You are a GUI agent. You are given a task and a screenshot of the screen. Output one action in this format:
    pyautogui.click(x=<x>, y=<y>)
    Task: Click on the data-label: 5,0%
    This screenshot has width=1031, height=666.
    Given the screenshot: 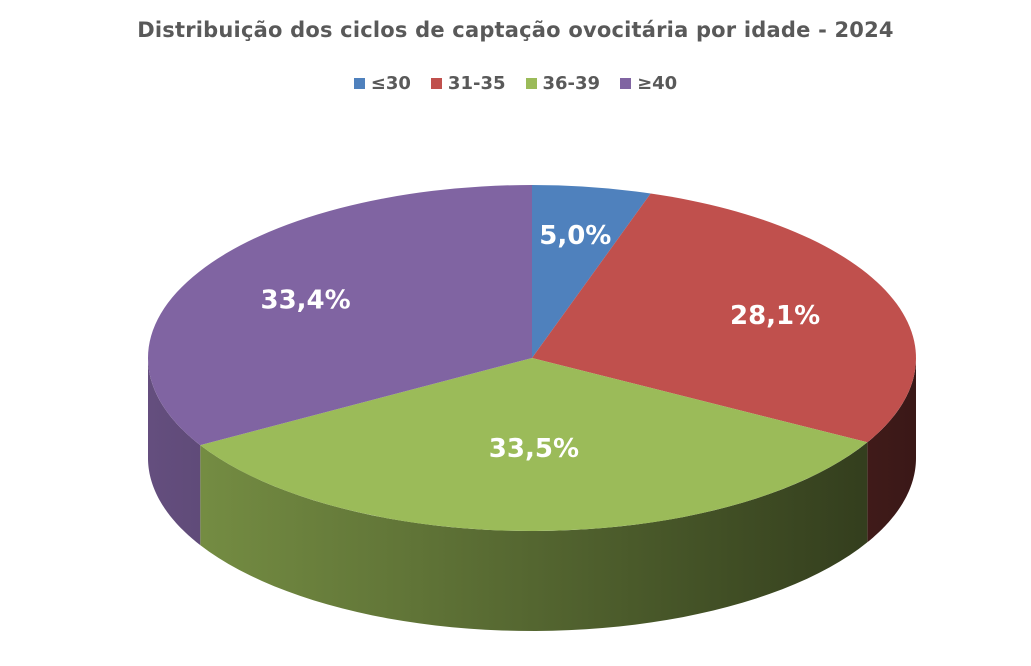 What is the action you would take?
    pyautogui.click(x=575, y=236)
    